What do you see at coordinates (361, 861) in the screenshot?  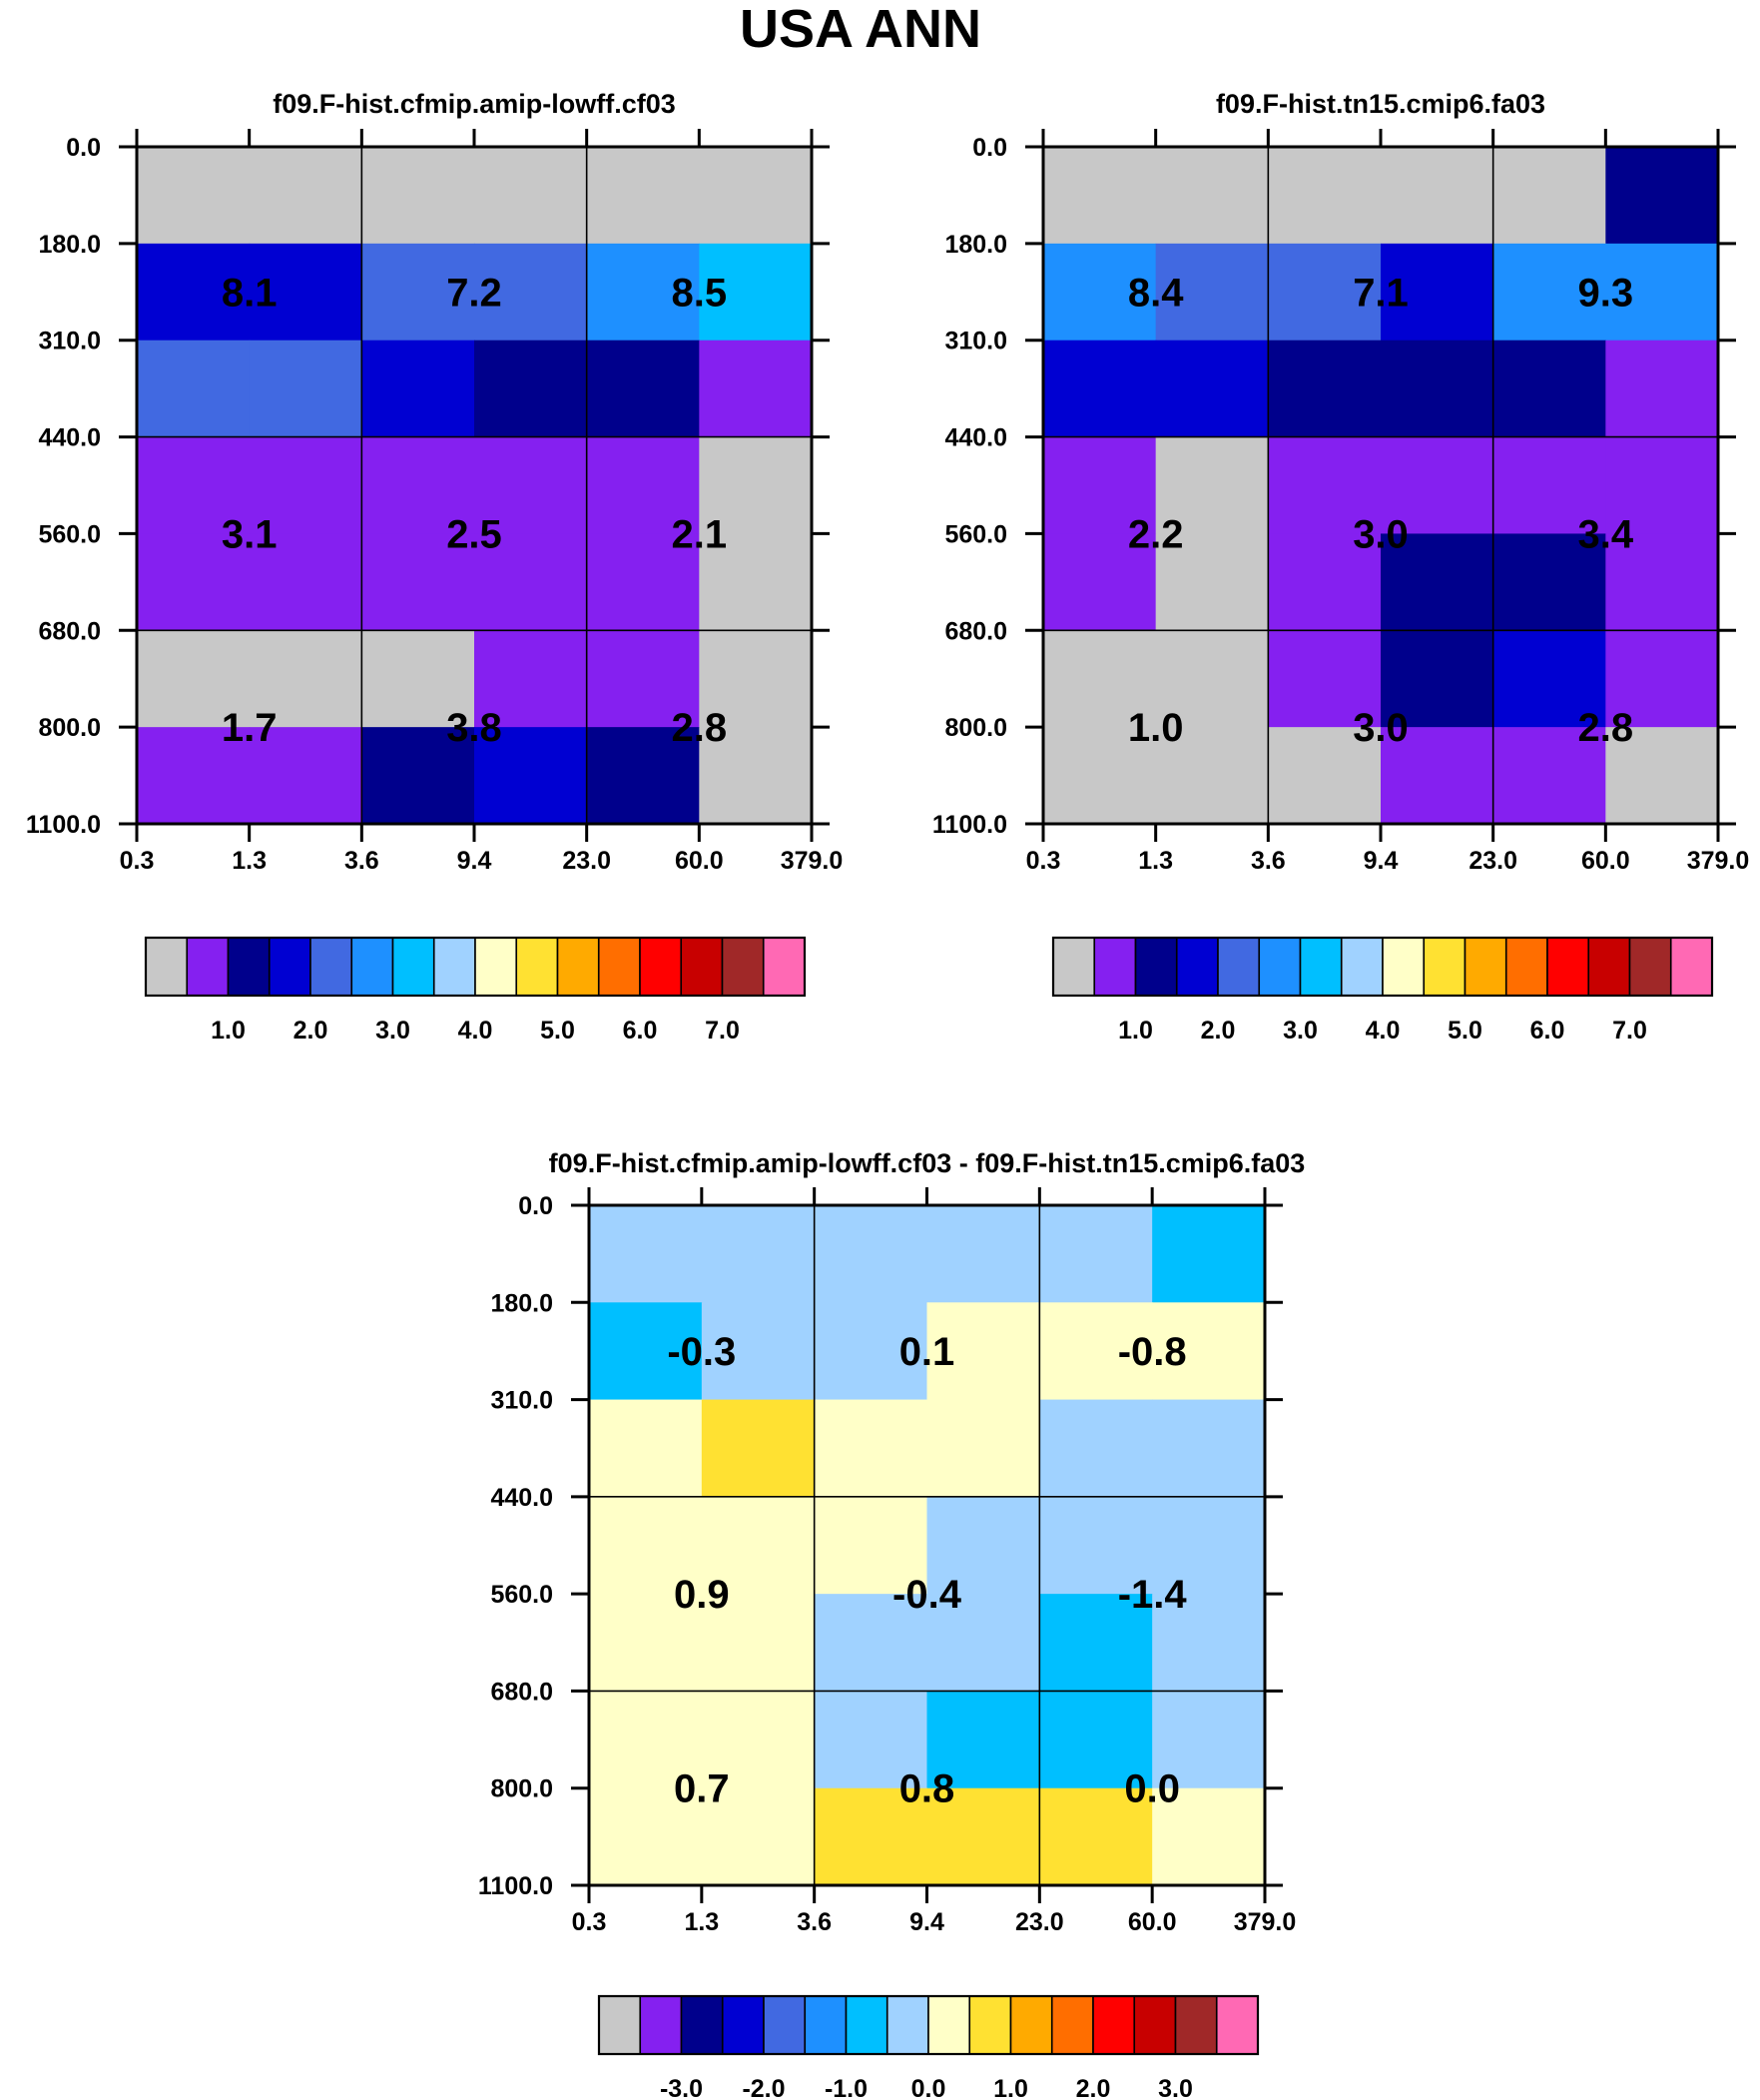 I see `x-tick-label: 3.6` at bounding box center [361, 861].